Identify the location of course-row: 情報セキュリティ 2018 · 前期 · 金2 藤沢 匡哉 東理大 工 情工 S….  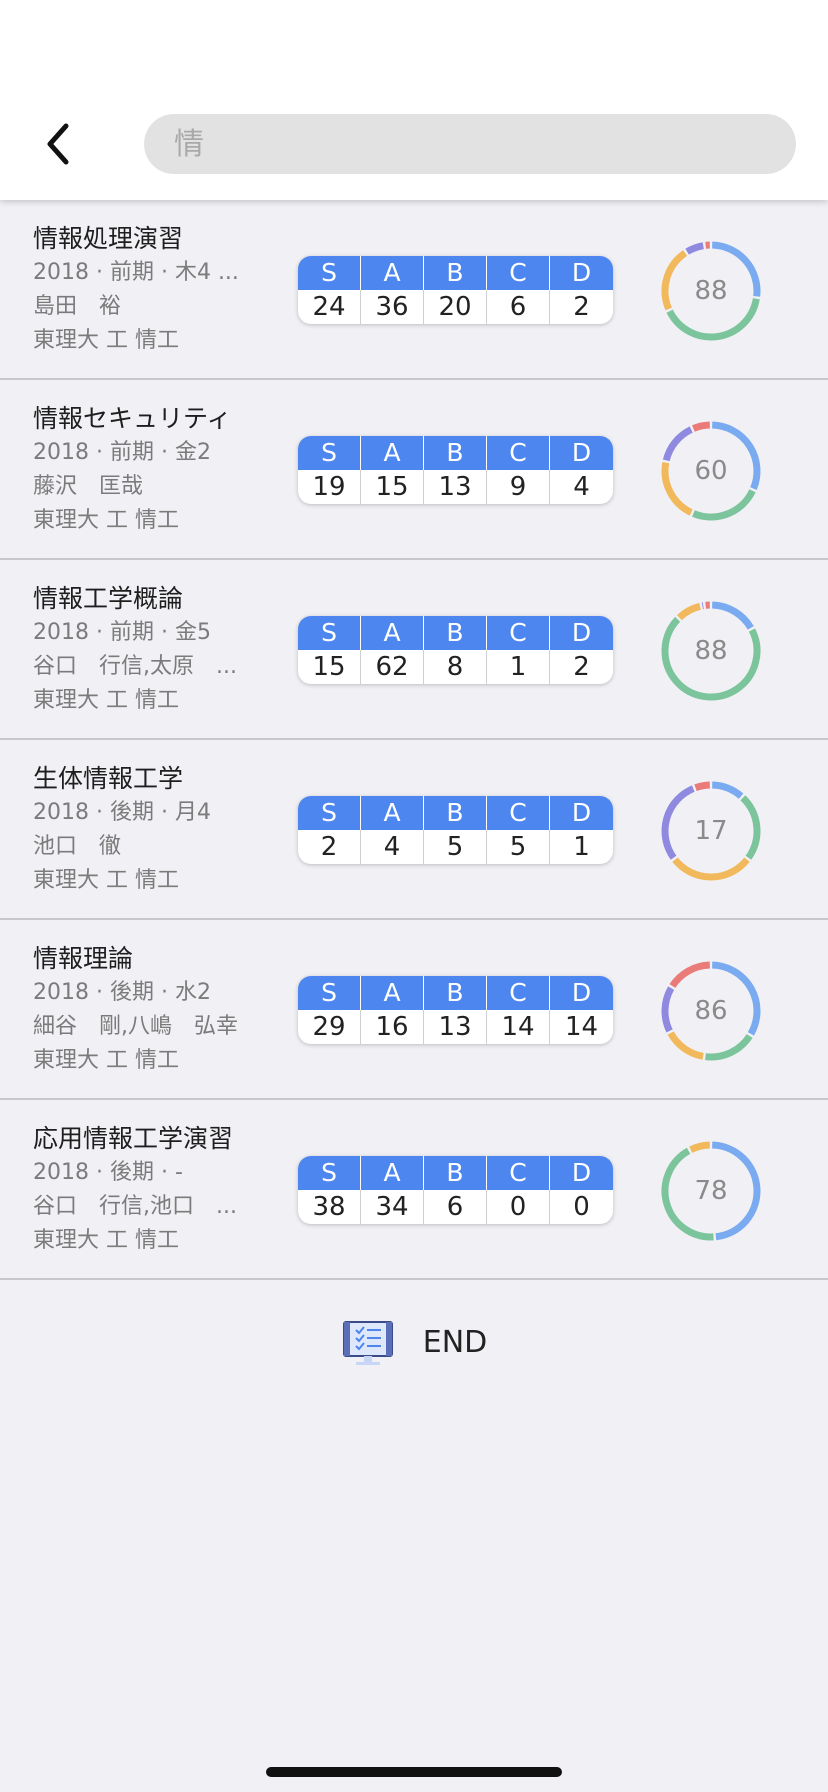
(414, 470).